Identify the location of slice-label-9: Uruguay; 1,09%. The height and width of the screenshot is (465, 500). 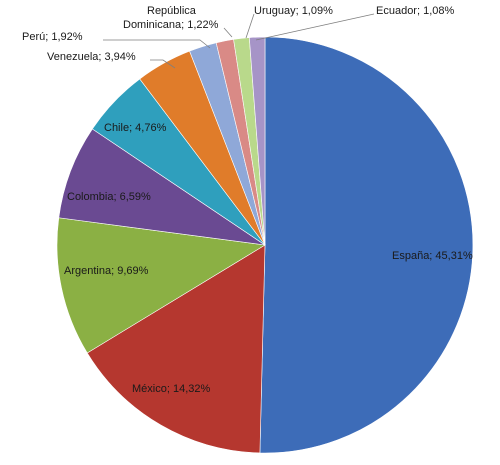
(293, 11).